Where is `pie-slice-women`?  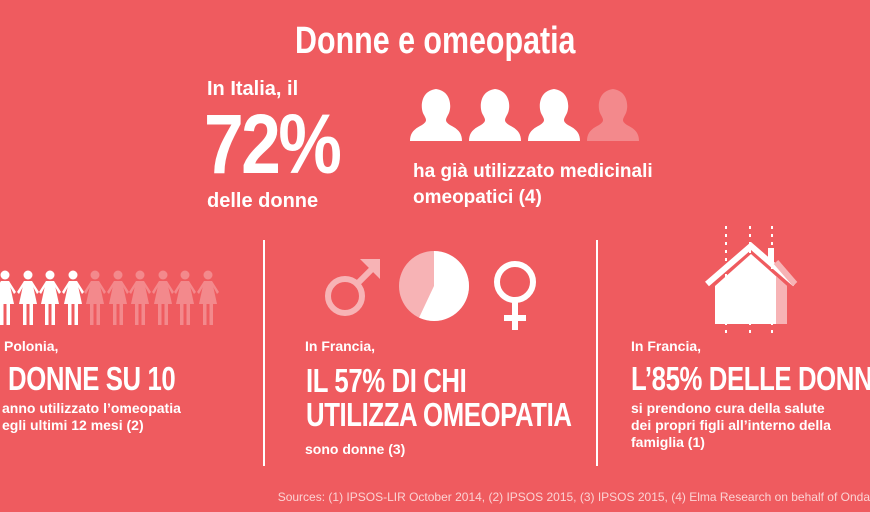
pie-slice-women is located at coordinates (444, 286).